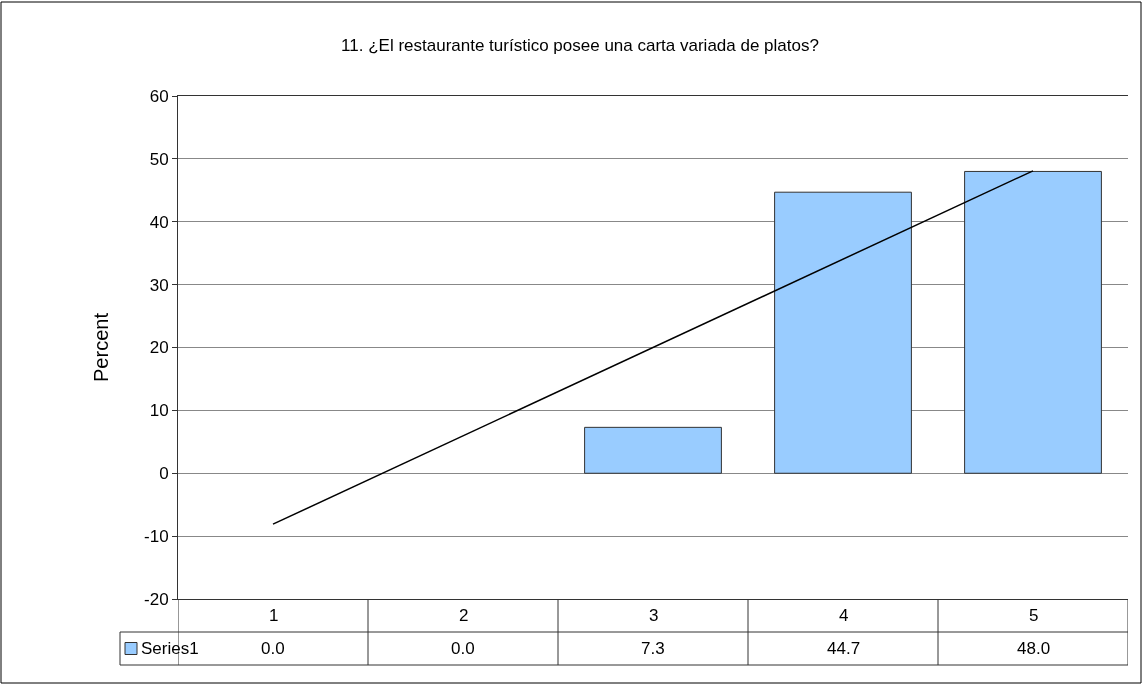  What do you see at coordinates (654, 615) in the screenshot?
I see `x-tick-label: 3` at bounding box center [654, 615].